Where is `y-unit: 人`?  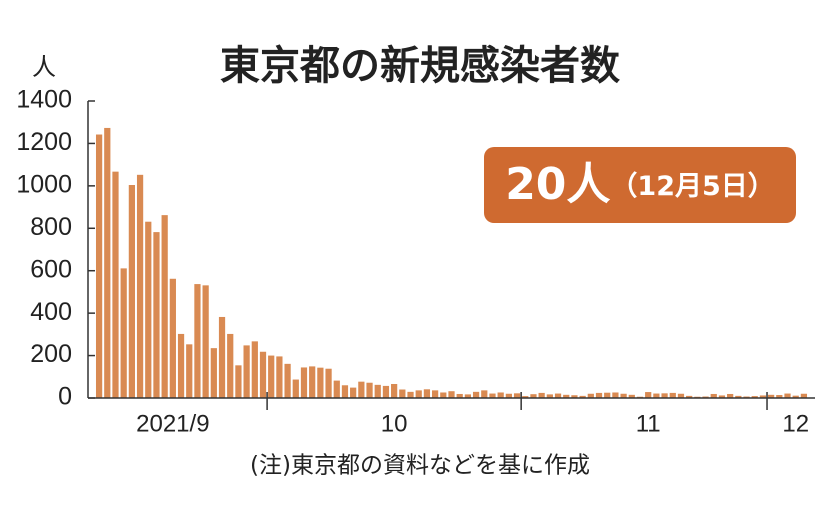
y-unit: 人 is located at coordinates (44, 67).